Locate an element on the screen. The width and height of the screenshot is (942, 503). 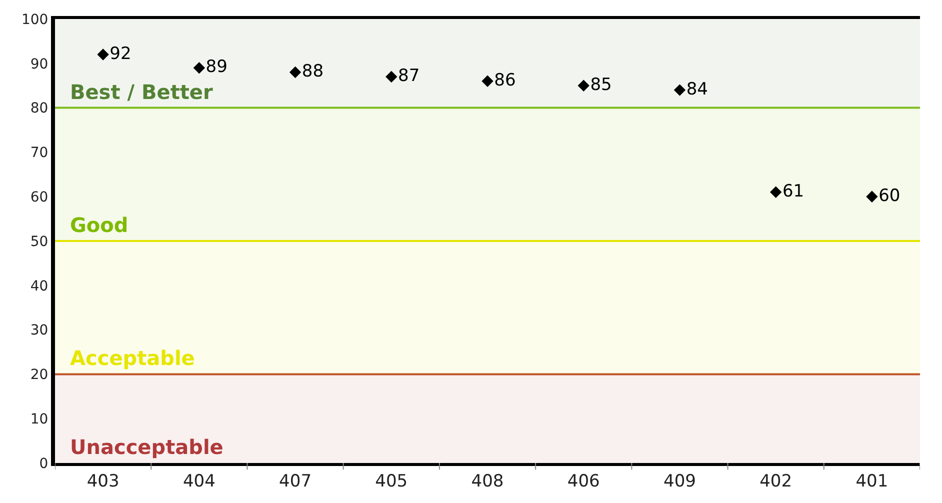
band-label: Acceptable is located at coordinates (132, 358).